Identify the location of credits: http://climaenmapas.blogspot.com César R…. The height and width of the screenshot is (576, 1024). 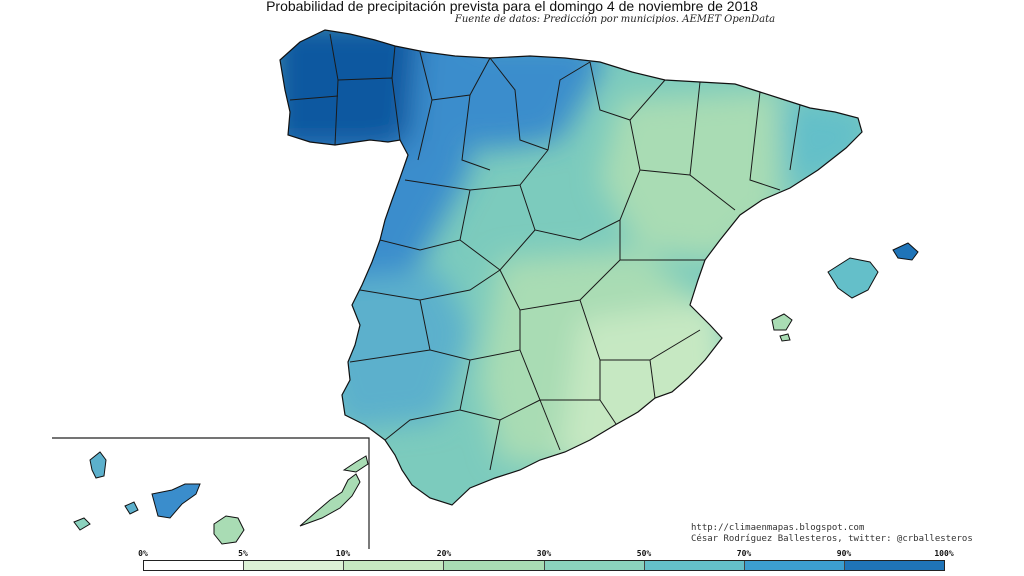
(832, 534).